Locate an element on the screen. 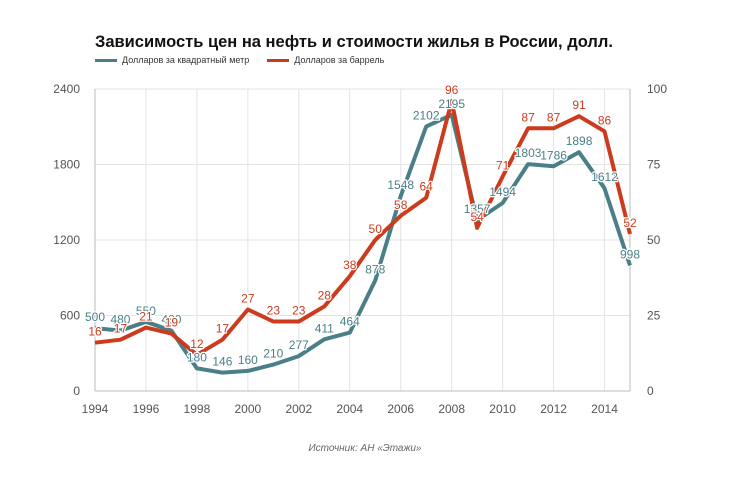 This screenshot has height=483, width=750. x-tick-label: 2002 is located at coordinates (298, 409).